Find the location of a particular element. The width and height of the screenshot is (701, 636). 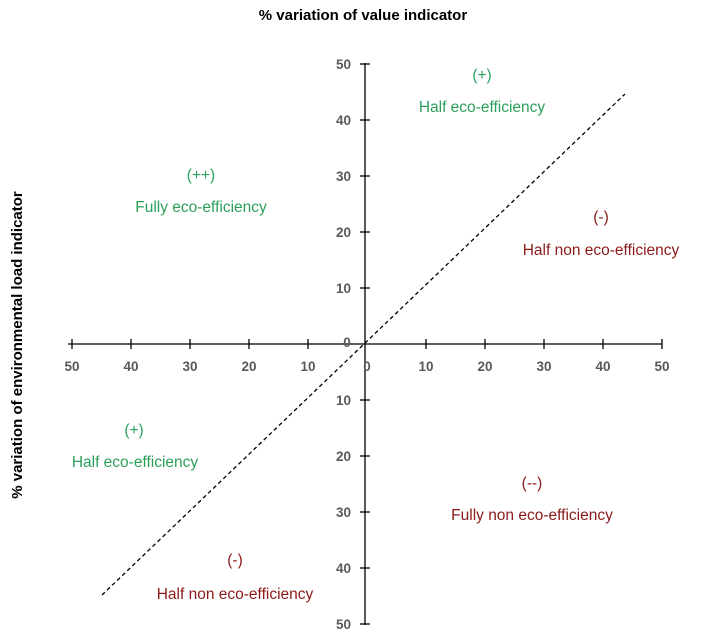

top-title: % variation of value indicator is located at coordinates (363, 15).